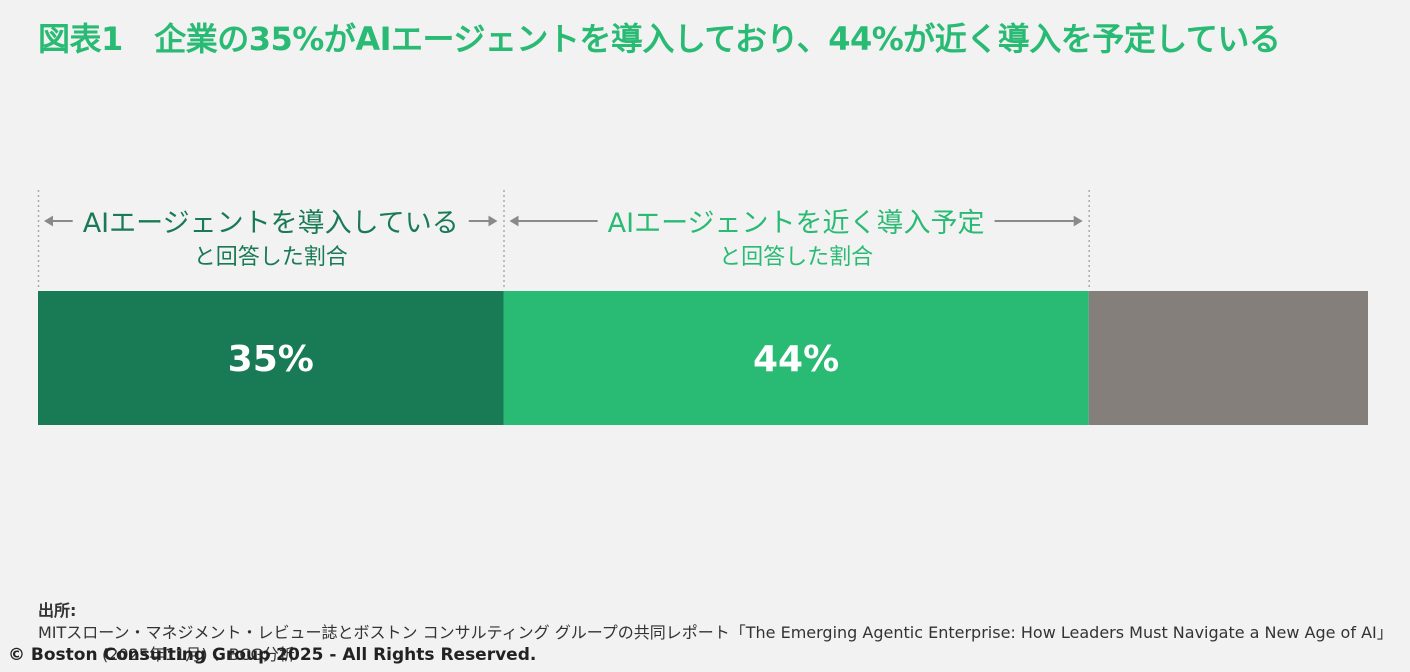 This screenshot has width=1410, height=672. I want to click on value-labels: 35% 44%, so click(534, 359).